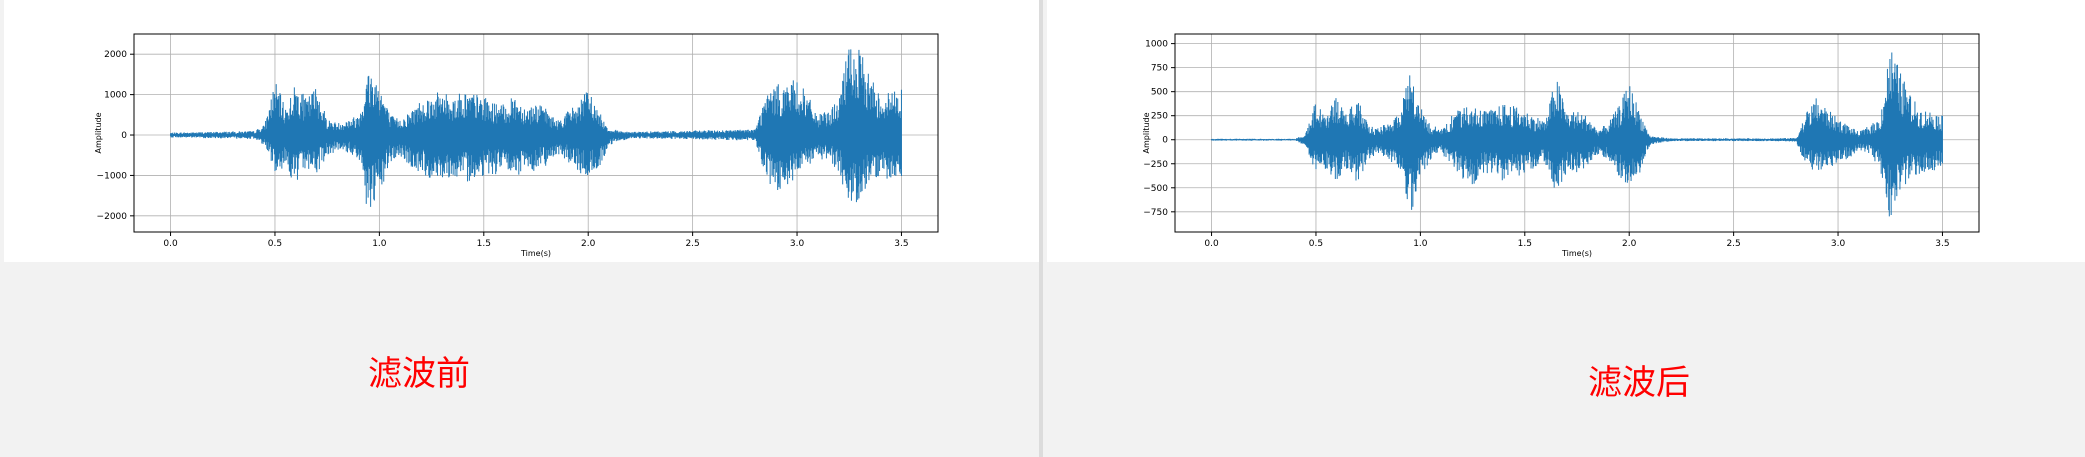 The height and width of the screenshot is (457, 2085). What do you see at coordinates (1159, 69) in the screenshot?
I see `y-tick-label: 750` at bounding box center [1159, 69].